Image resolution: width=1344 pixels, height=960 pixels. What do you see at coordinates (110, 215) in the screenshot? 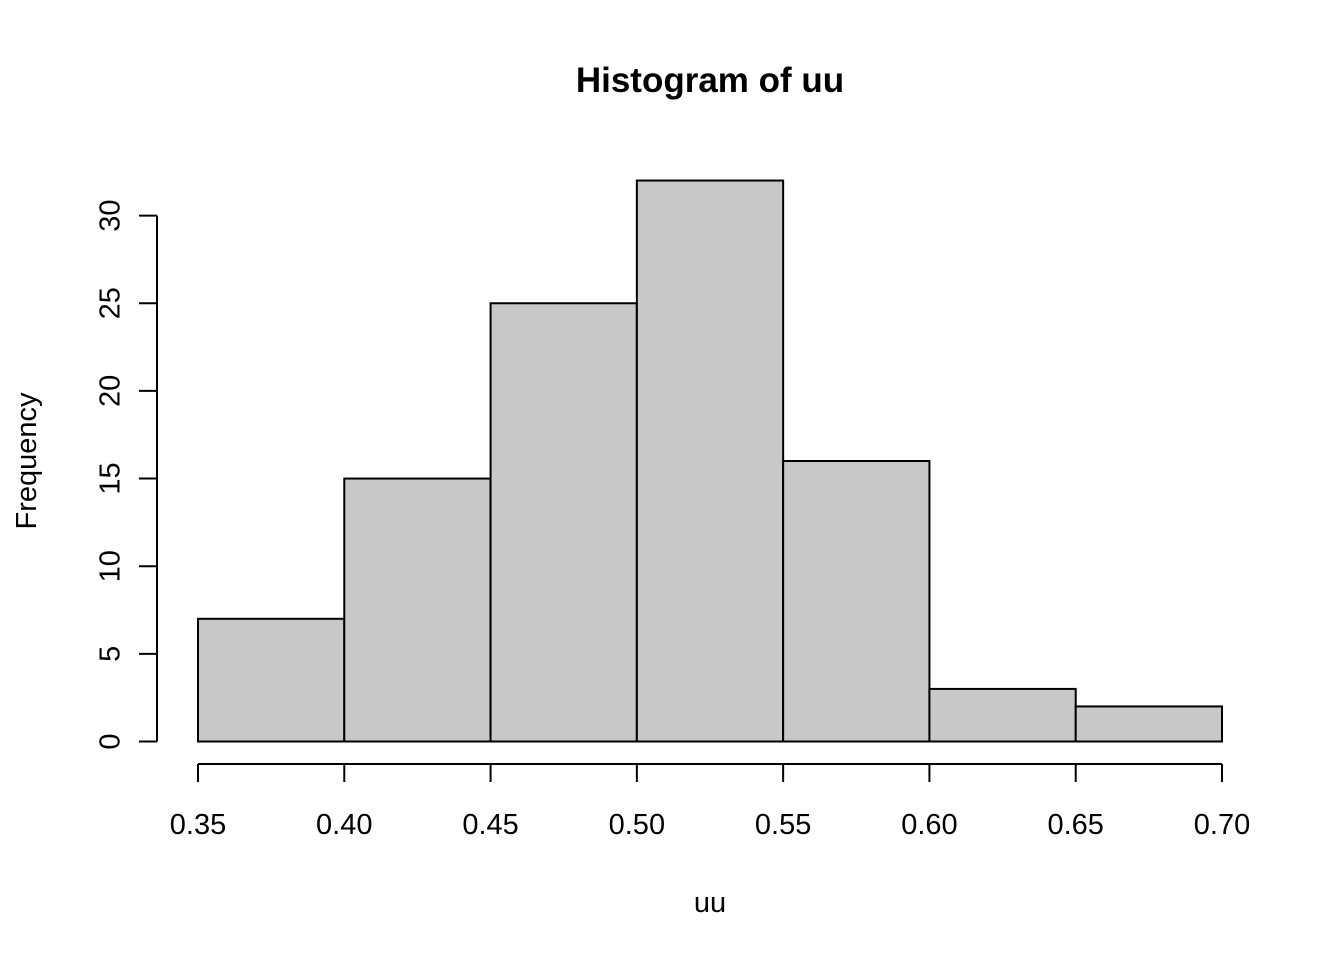
I see `y-tick-label-6: 30` at bounding box center [110, 215].